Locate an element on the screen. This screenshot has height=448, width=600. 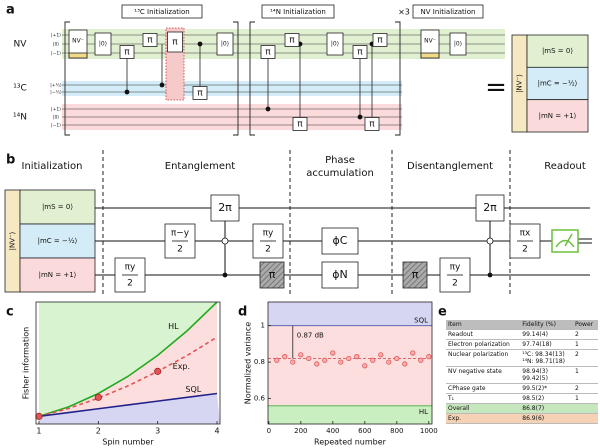
level-label: |0⟩ is located at coordinates (56, 45).